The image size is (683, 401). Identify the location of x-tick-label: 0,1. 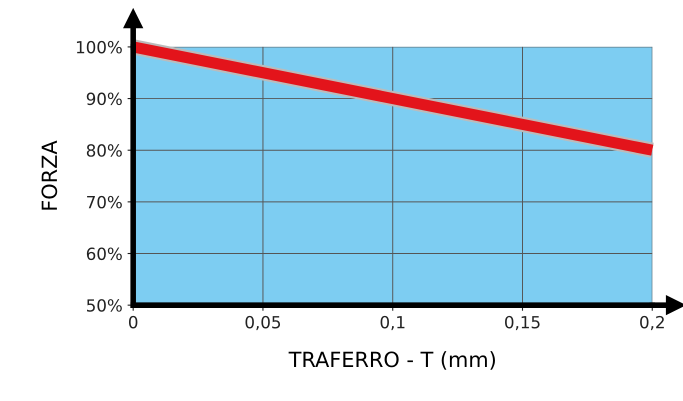
(392, 323).